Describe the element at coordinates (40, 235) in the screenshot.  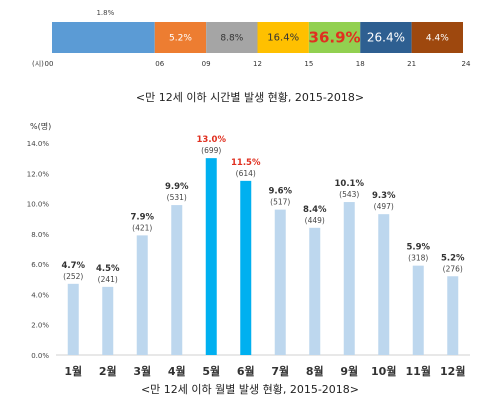
I see `y-tick-label: 8.0%` at that location.